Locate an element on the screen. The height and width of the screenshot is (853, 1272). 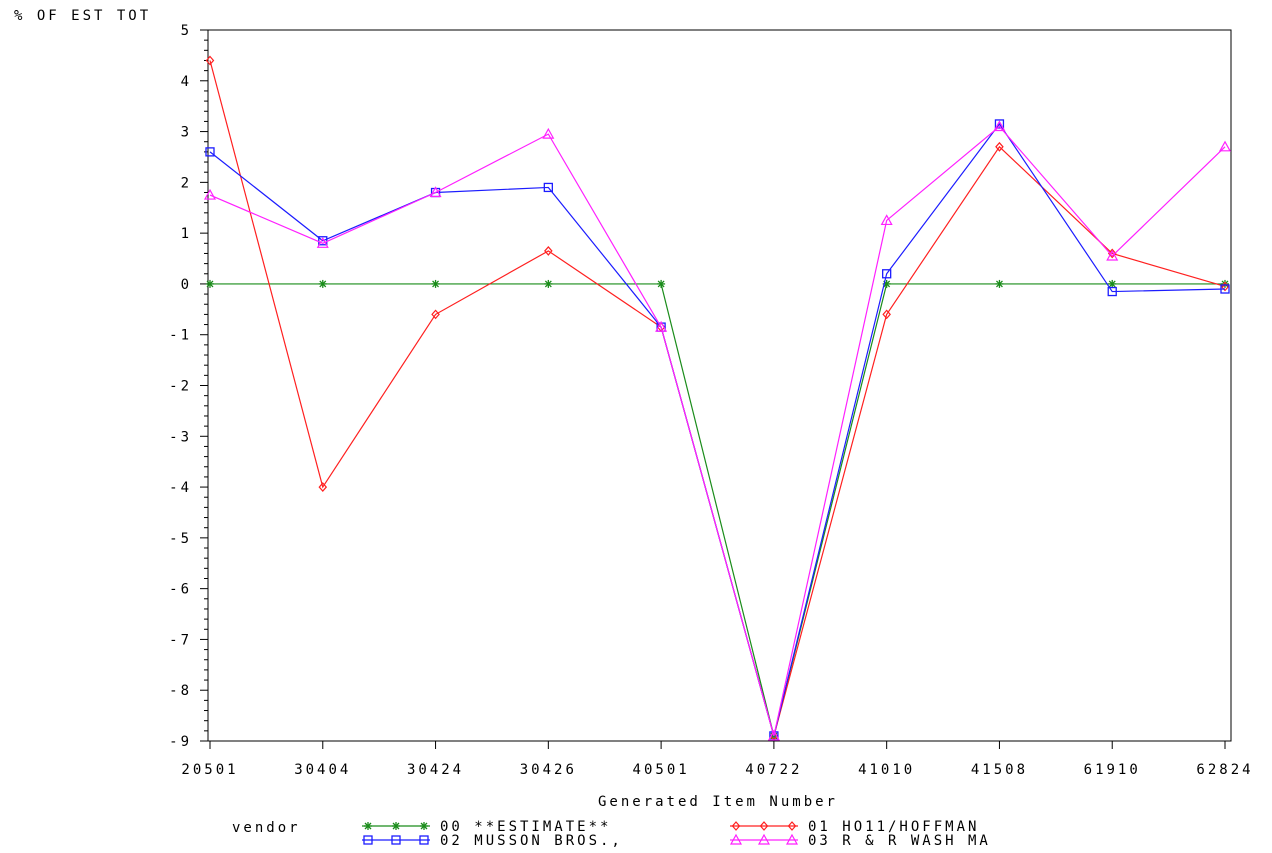
legend-item: 02 MUSSON BROS., is located at coordinates (492, 841).